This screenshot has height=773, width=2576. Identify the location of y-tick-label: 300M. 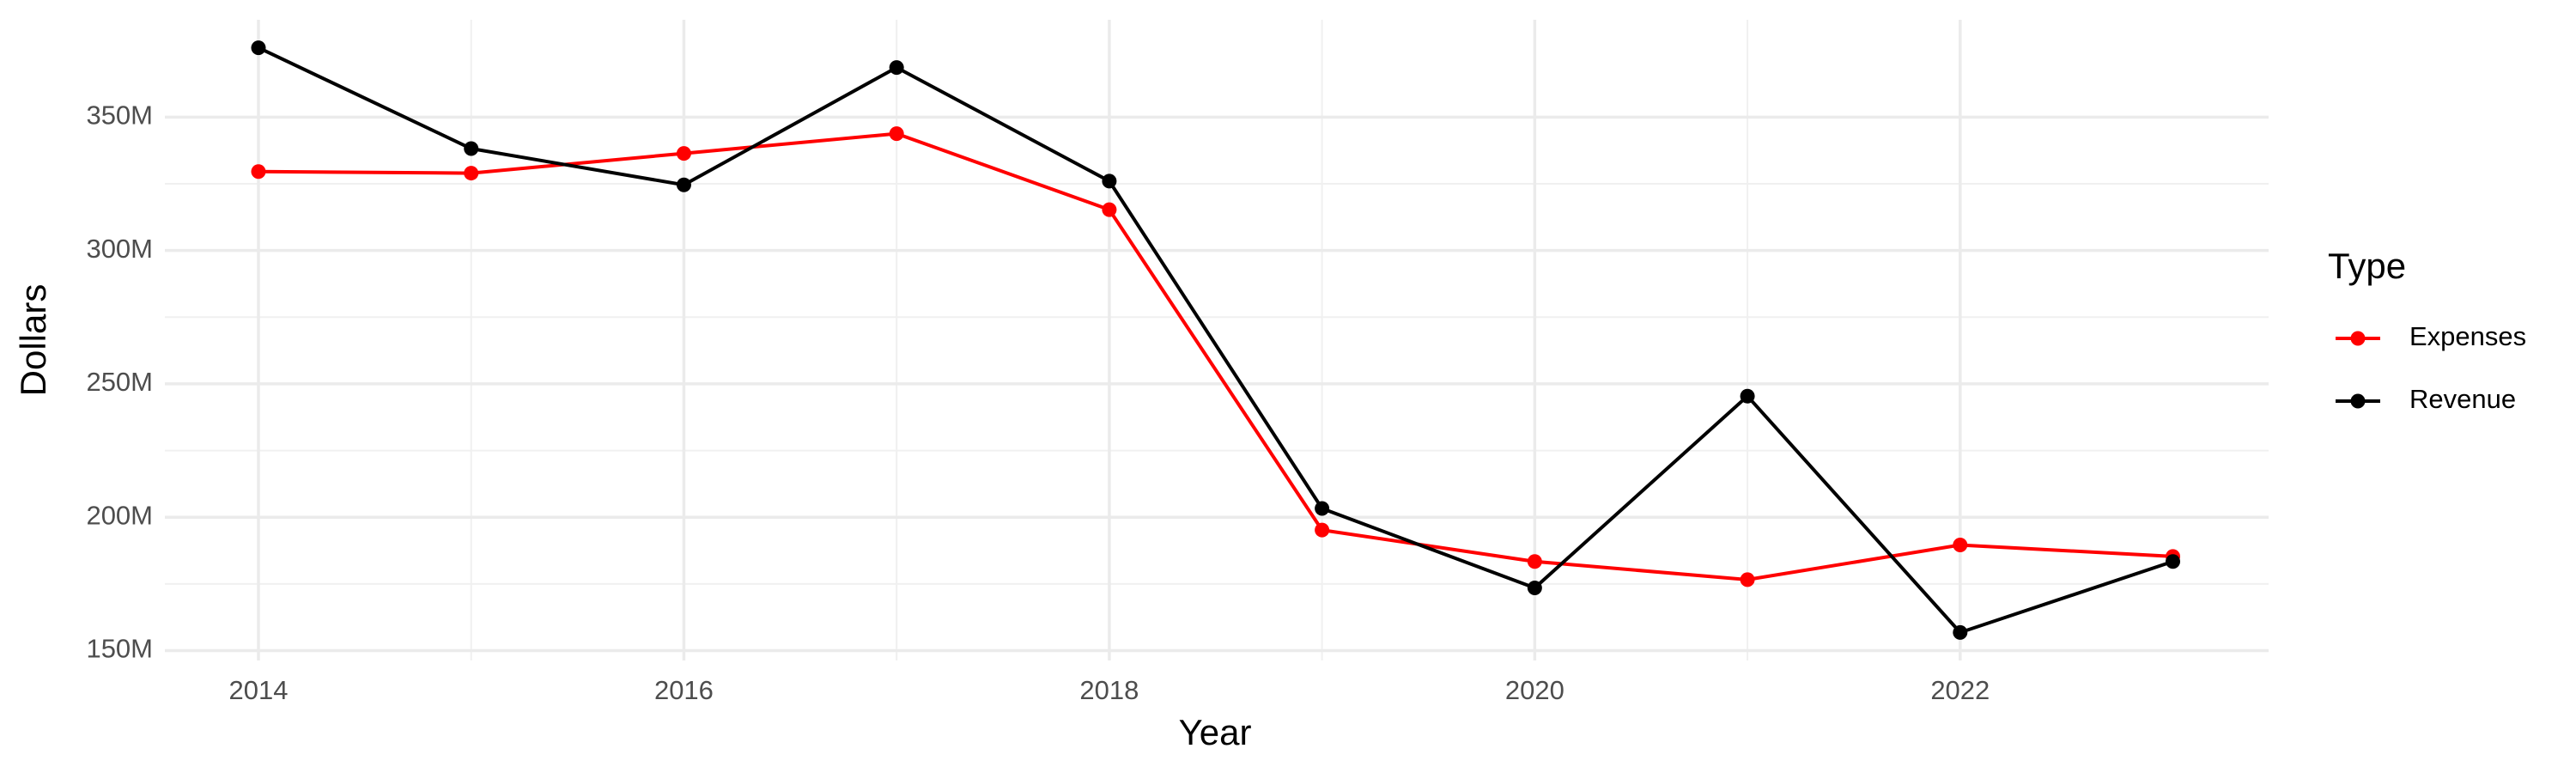
(119, 249).